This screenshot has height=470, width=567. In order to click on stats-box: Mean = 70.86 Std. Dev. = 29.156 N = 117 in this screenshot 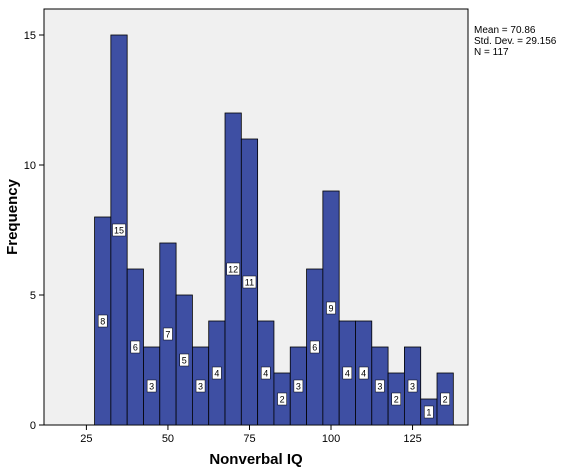, I will do `click(515, 41)`.